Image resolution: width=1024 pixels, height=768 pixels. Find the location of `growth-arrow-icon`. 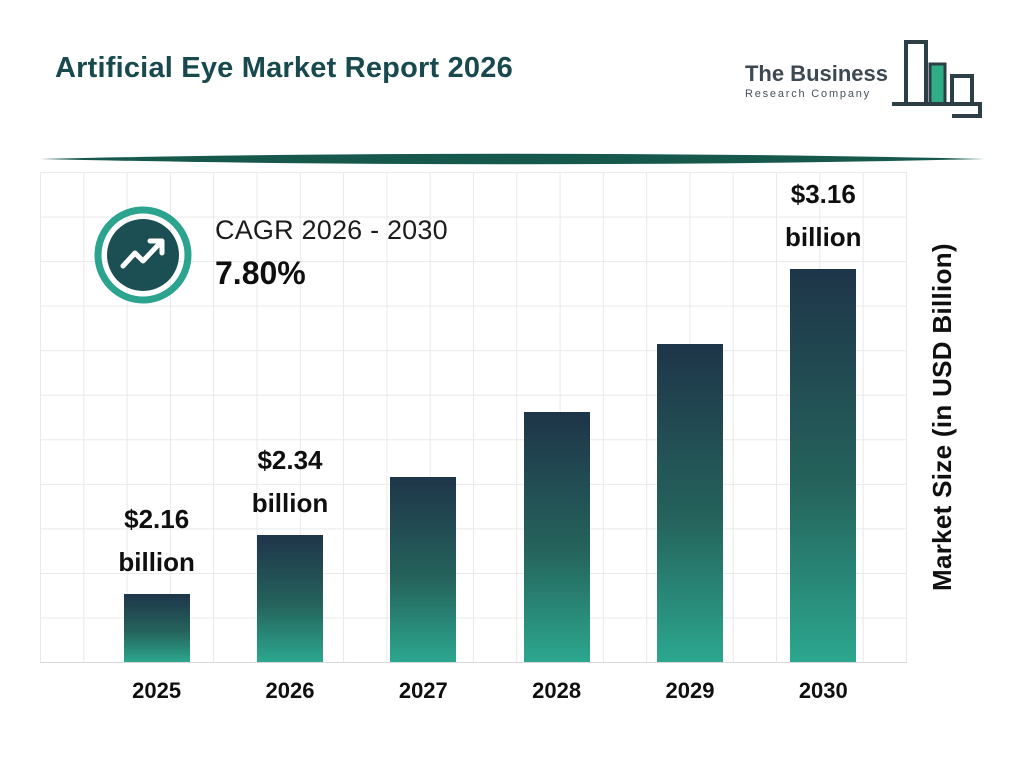

growth-arrow-icon is located at coordinates (143, 255).